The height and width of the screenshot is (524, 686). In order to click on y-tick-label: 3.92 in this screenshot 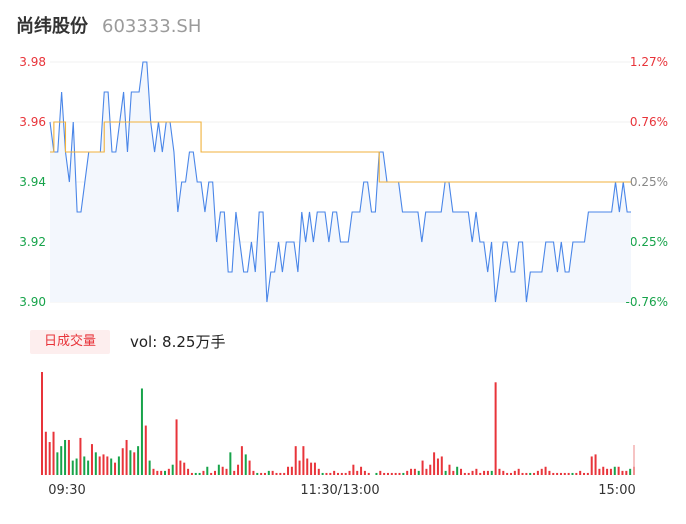, I will do `click(32, 242)`.